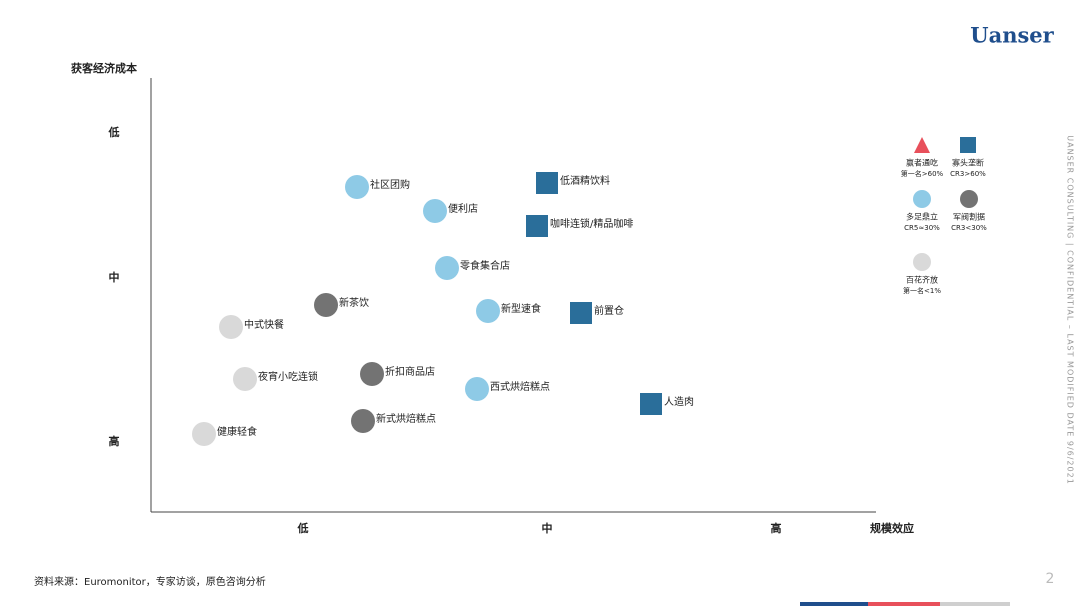 The image size is (1080, 610). I want to click on legend-note: 第一名>60%, so click(922, 173).